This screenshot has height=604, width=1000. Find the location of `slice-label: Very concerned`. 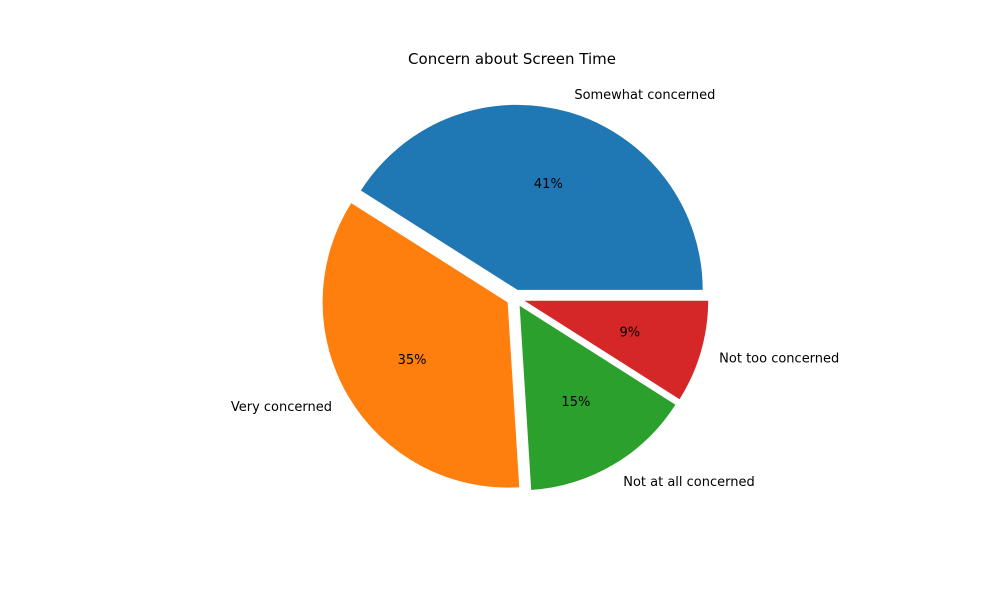

slice-label: Very concerned is located at coordinates (281, 407).